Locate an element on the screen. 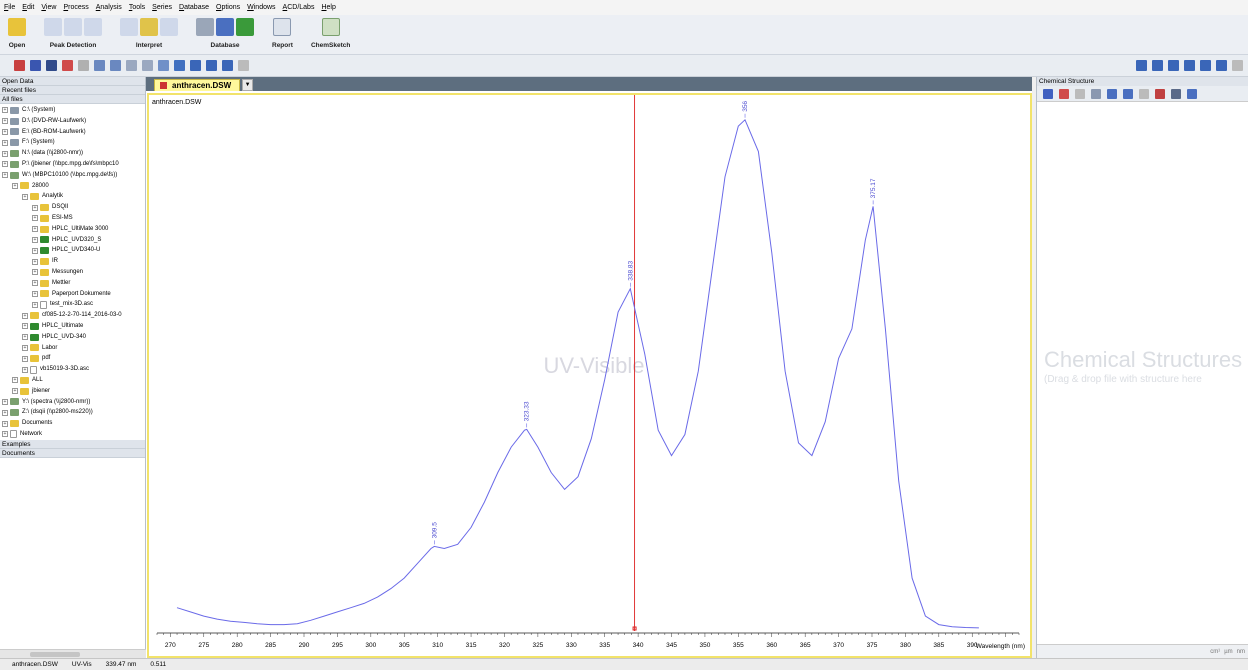 This screenshot has height=670, width=1248. hash-icon is located at coordinates (1176, 93).